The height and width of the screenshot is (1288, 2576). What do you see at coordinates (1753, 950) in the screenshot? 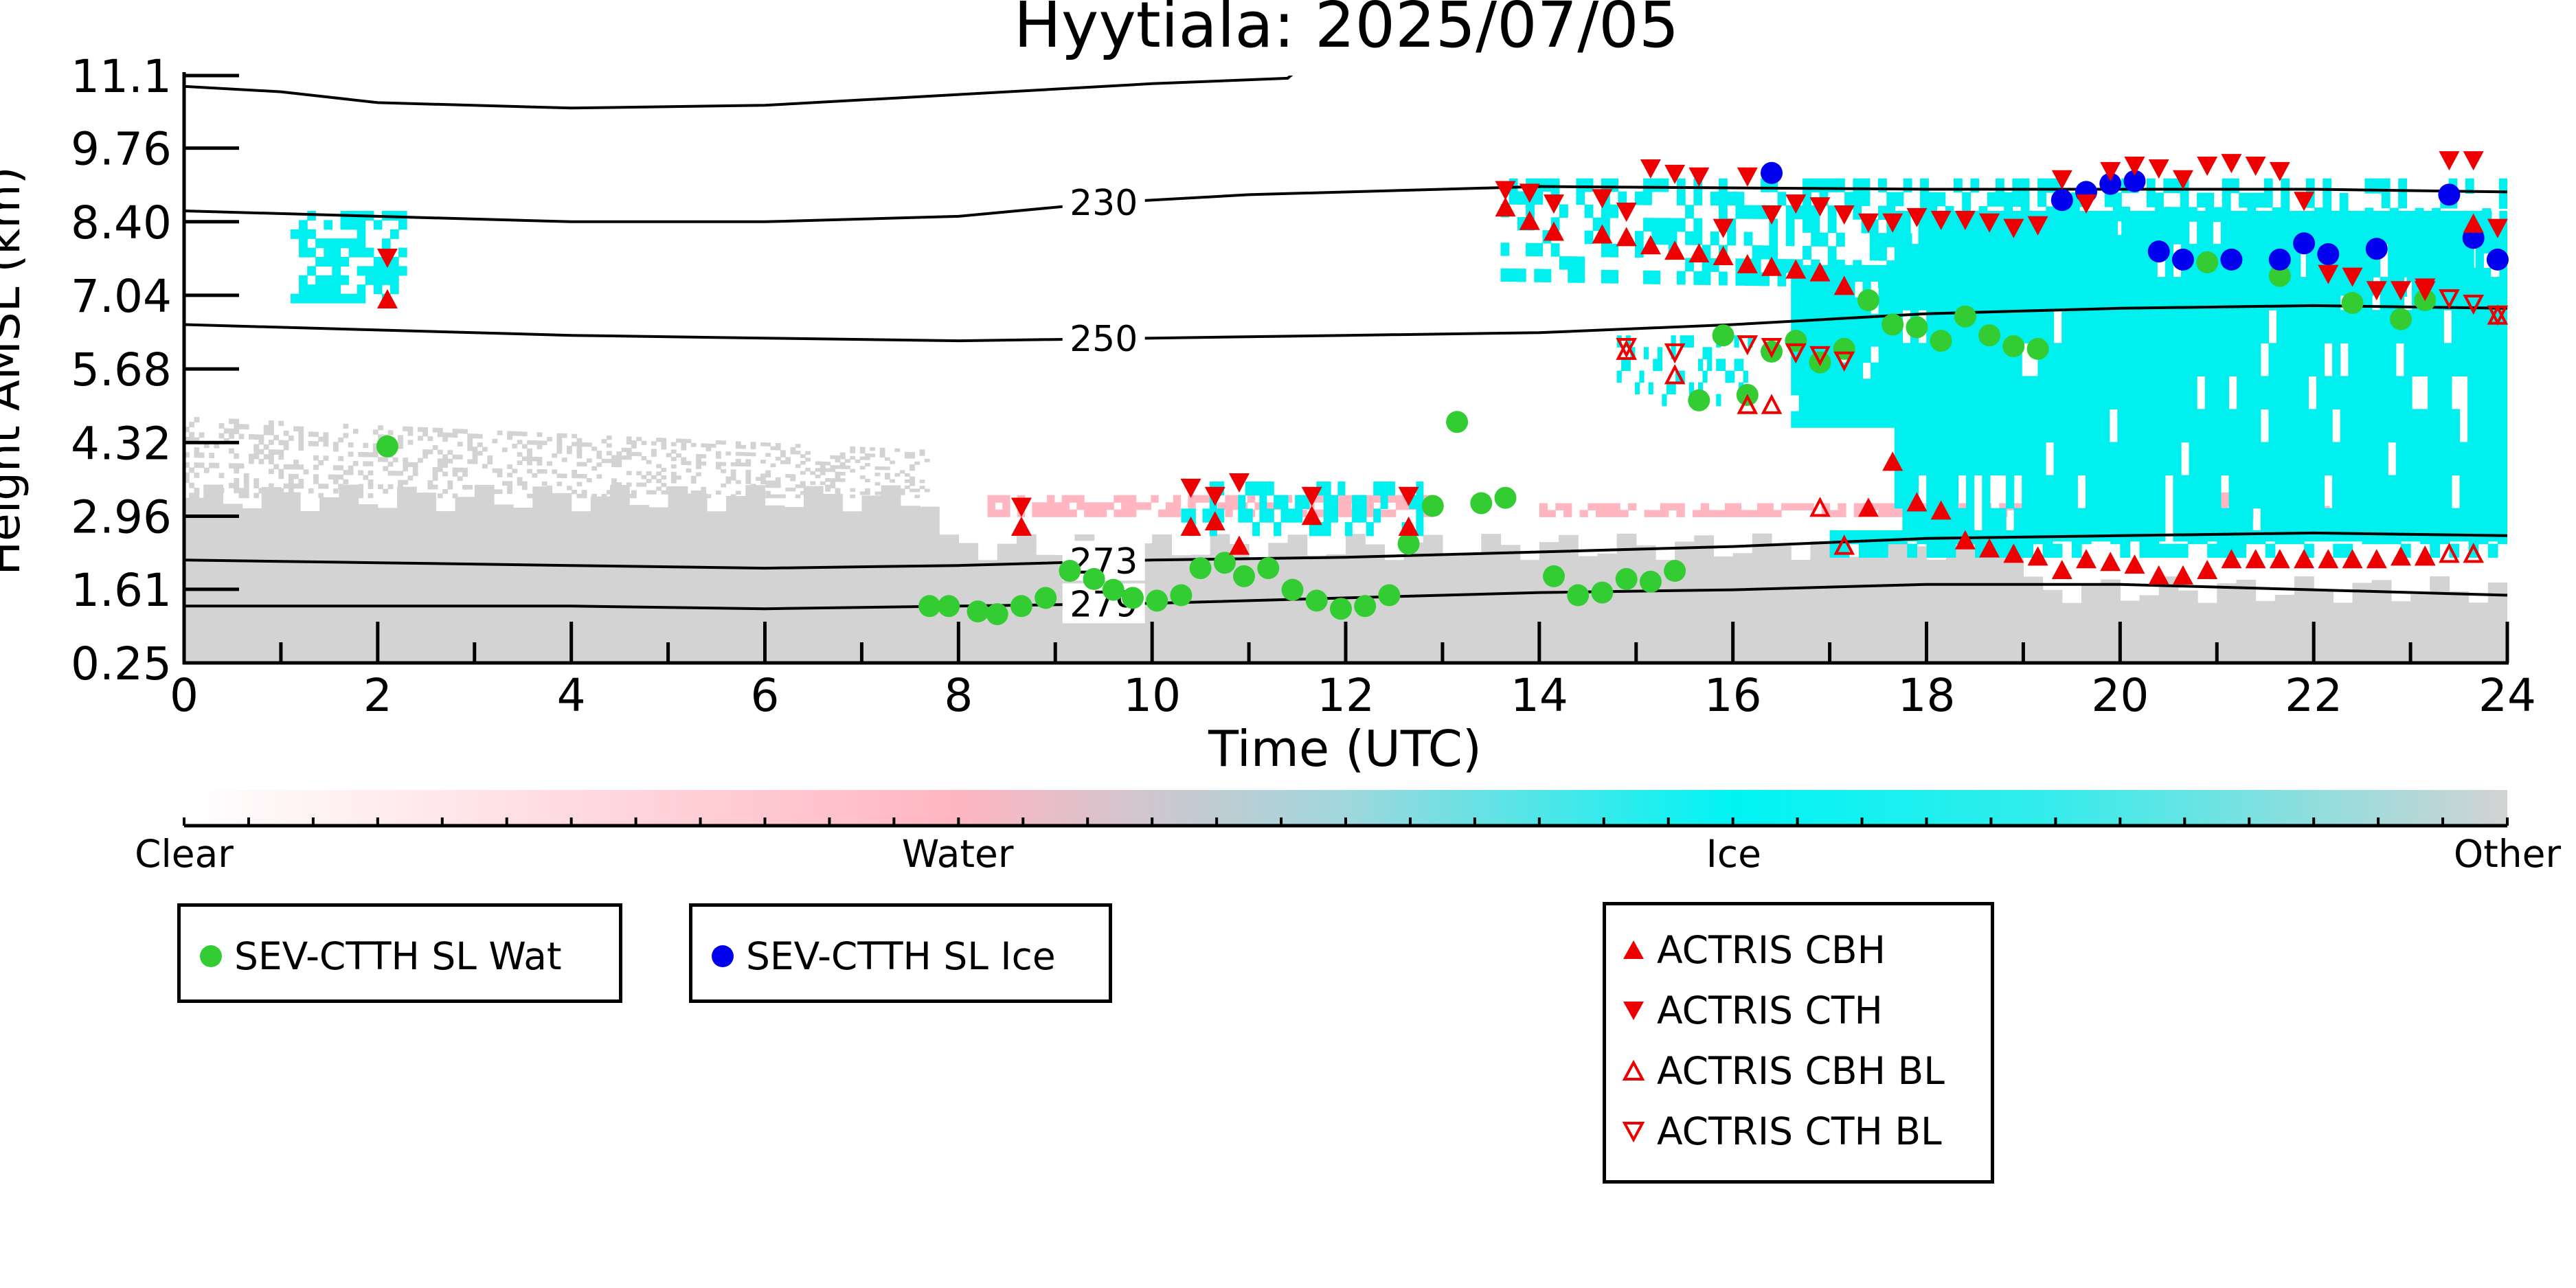
I see `legend-entry-cbh: ACTRIS CBH` at bounding box center [1753, 950].